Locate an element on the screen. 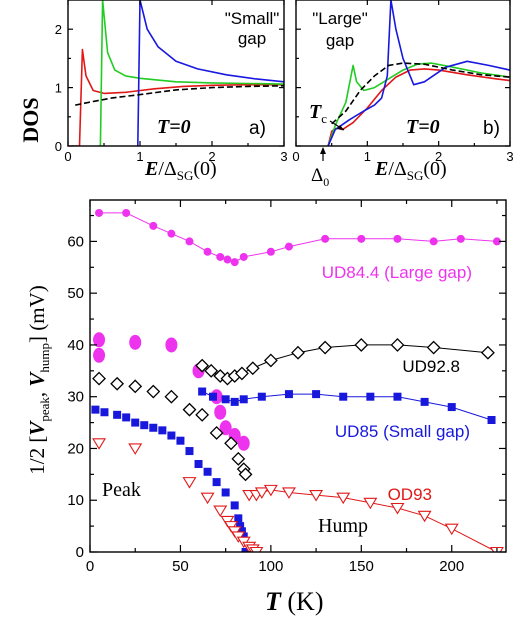 The image size is (520, 623). panel-b-xtick-label: 2 is located at coordinates (438, 156).